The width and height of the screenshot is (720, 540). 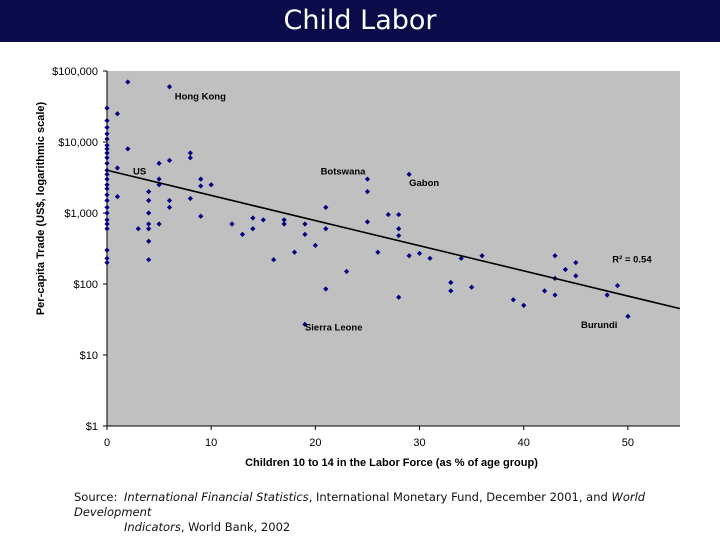 What do you see at coordinates (344, 171) in the screenshot?
I see `point-annotation: Botswana` at bounding box center [344, 171].